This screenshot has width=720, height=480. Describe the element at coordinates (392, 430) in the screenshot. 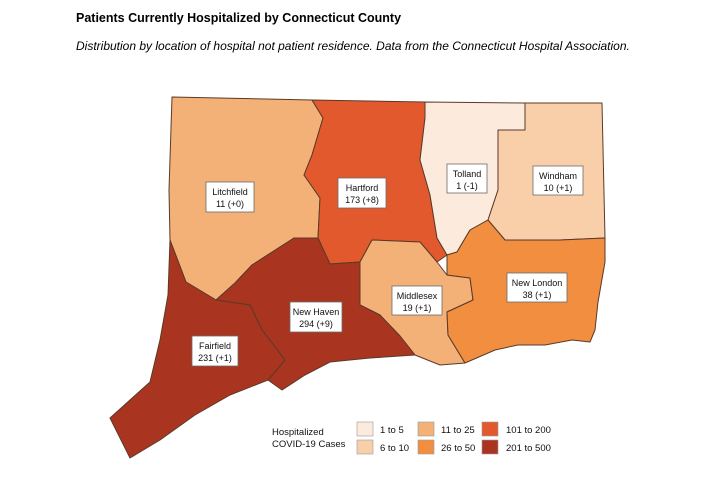

I see `legend-label-1-5: 1 to 5` at that location.